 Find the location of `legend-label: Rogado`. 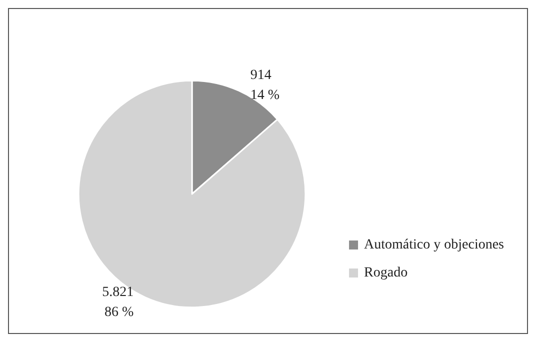

legend-label: Rogado is located at coordinates (386, 273).